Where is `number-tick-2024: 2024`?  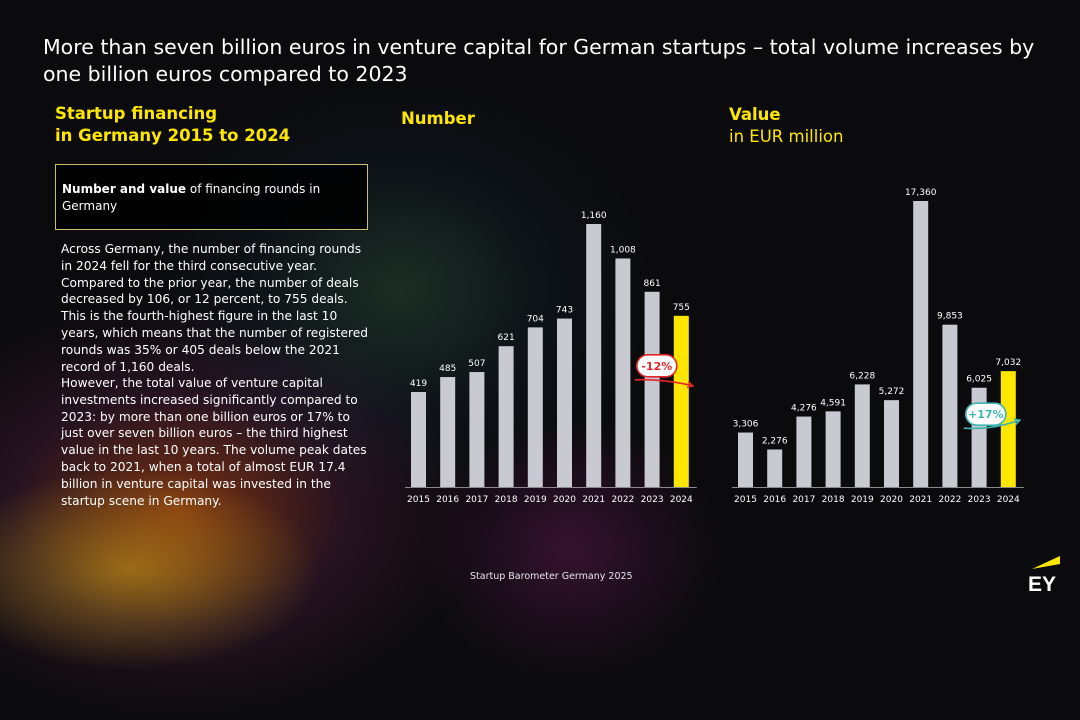
number-tick-2024: 2024 is located at coordinates (681, 500).